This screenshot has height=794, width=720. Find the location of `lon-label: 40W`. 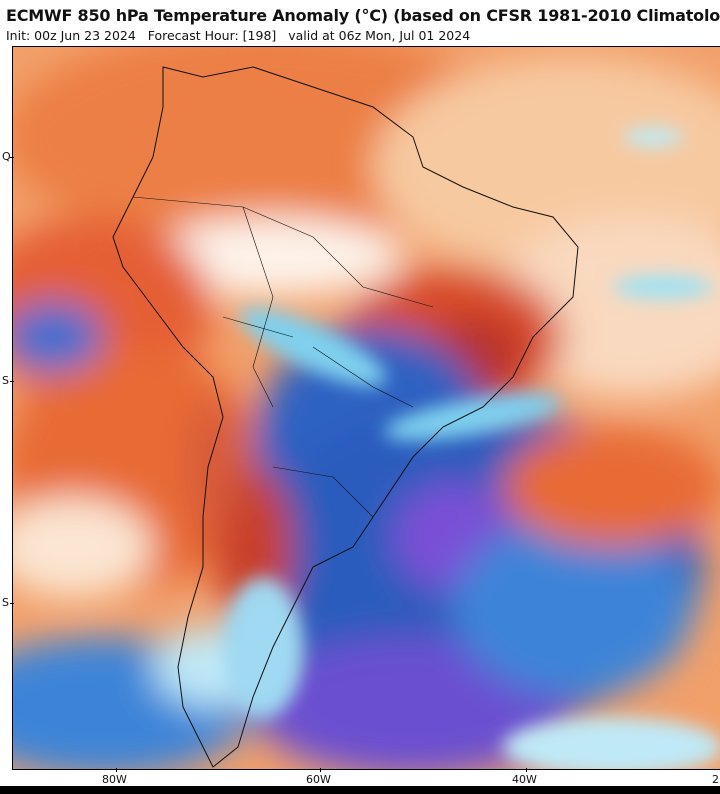

lon-label: 40W is located at coordinates (524, 779).